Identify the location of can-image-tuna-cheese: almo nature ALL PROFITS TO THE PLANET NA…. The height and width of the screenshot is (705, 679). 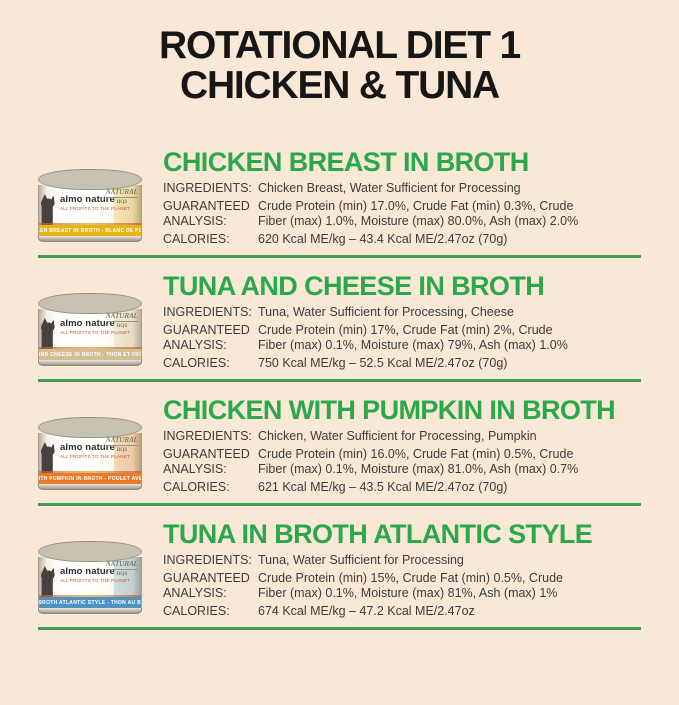
(90, 329).